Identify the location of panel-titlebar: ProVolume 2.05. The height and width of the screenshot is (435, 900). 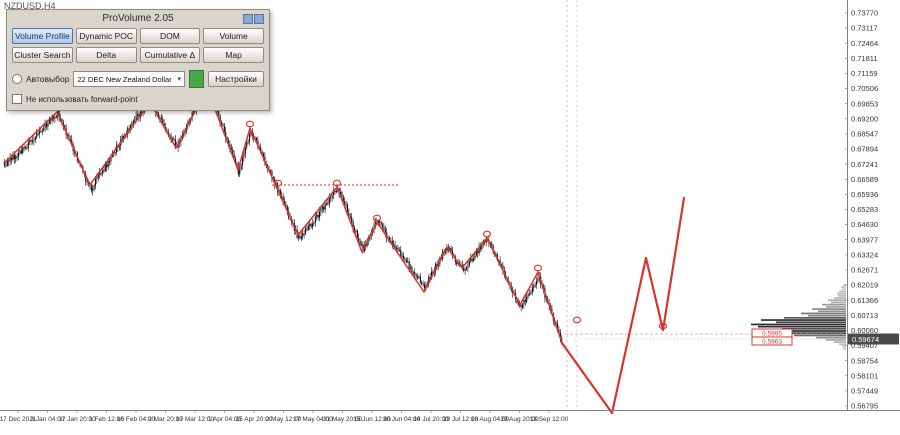
(138, 18).